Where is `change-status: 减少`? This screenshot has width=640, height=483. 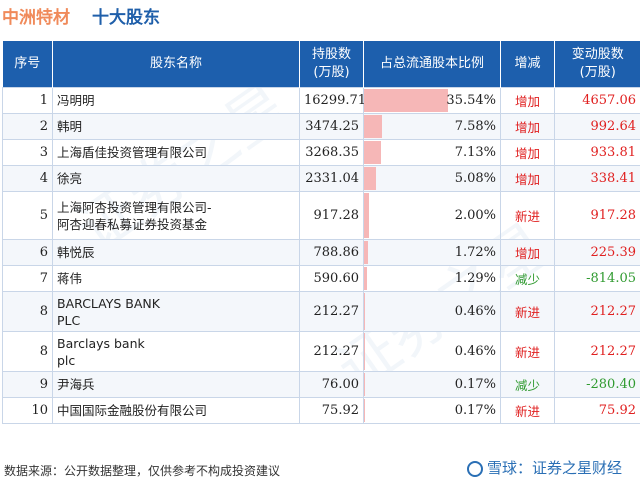
change-status: 减少 is located at coordinates (527, 384).